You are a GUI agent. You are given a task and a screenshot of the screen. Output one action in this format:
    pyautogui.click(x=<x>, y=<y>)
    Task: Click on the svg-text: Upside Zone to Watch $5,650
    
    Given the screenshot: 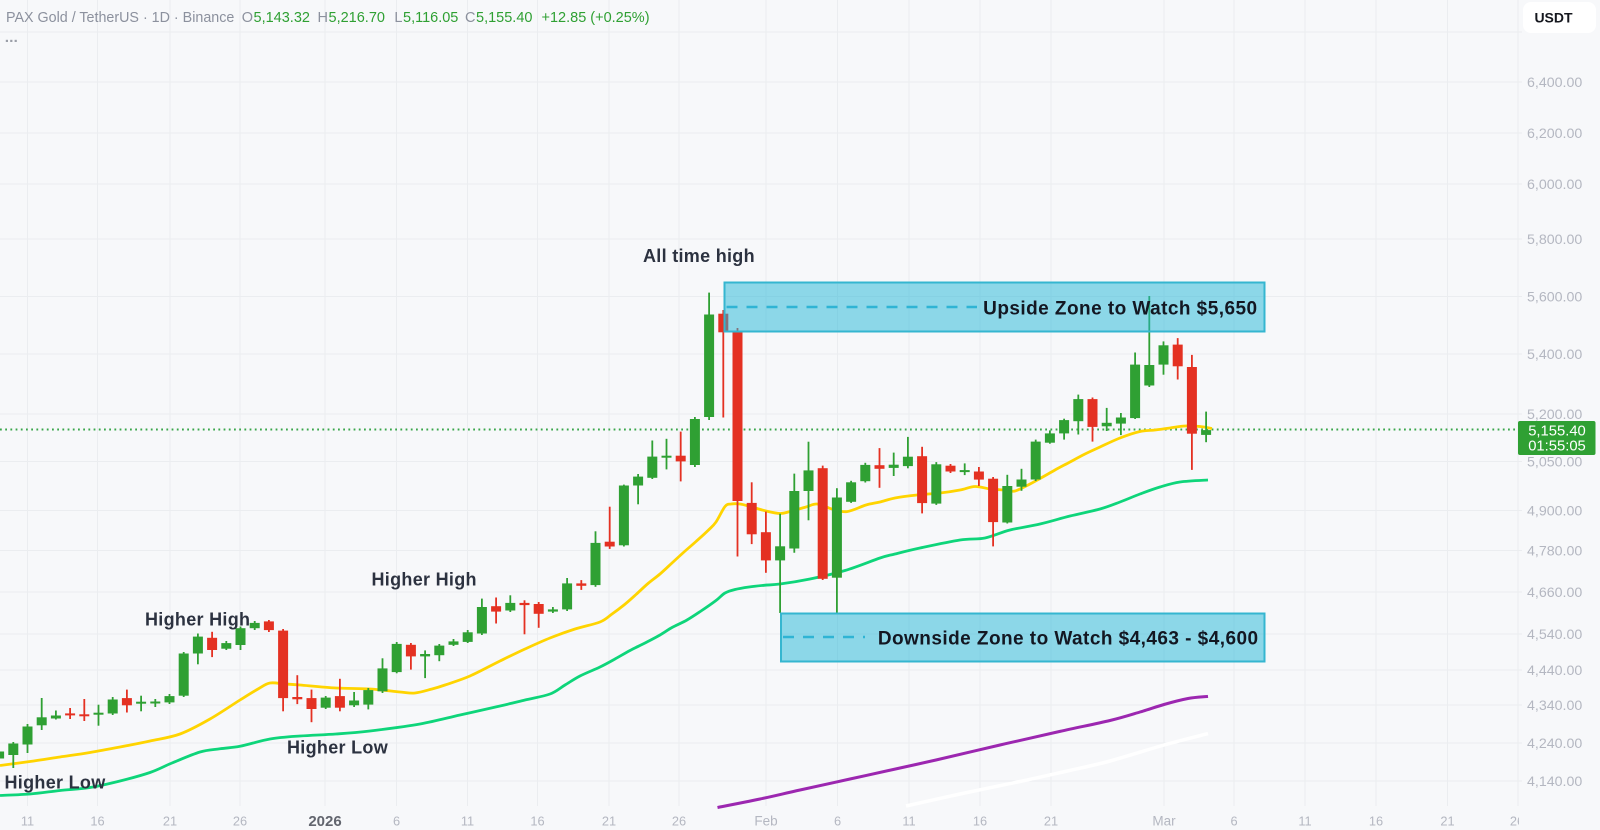 What is the action you would take?
    pyautogui.click(x=1120, y=308)
    